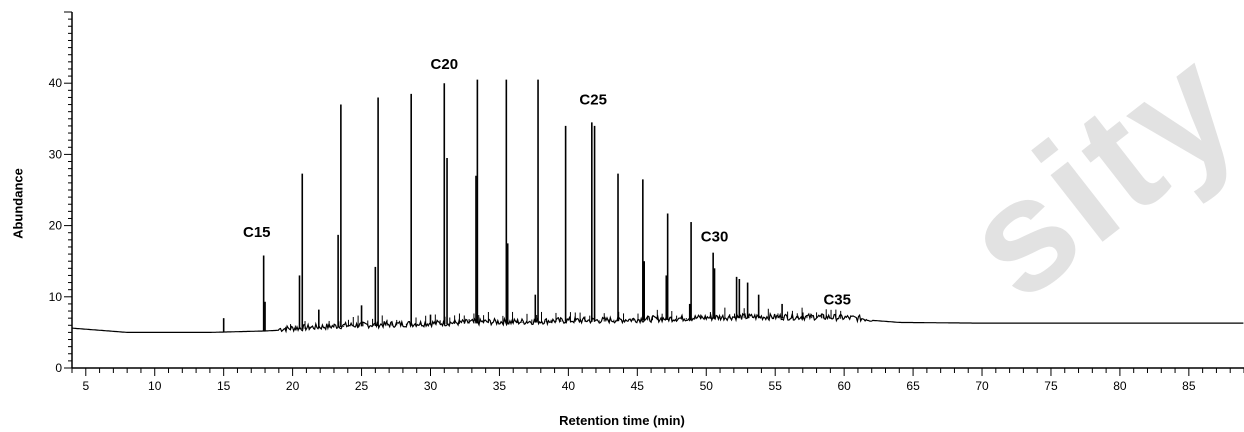 Image resolution: width=1244 pixels, height=432 pixels. What do you see at coordinates (18, 203) in the screenshot?
I see `y-axis-label: Abundance` at bounding box center [18, 203].